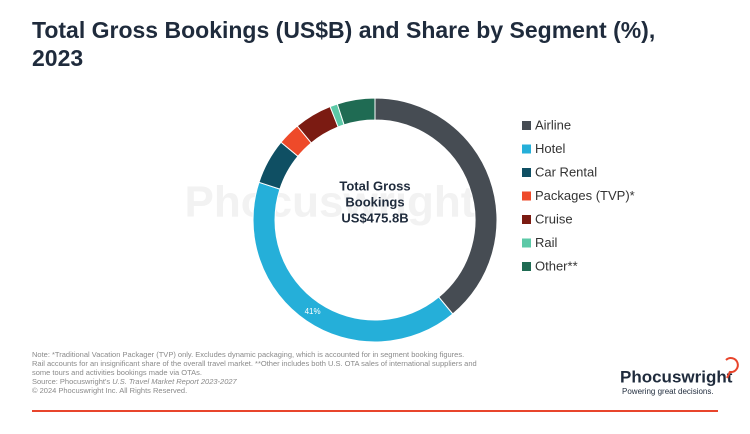  What do you see at coordinates (57, 58) in the screenshot?
I see `chart-title: 2023` at bounding box center [57, 58].